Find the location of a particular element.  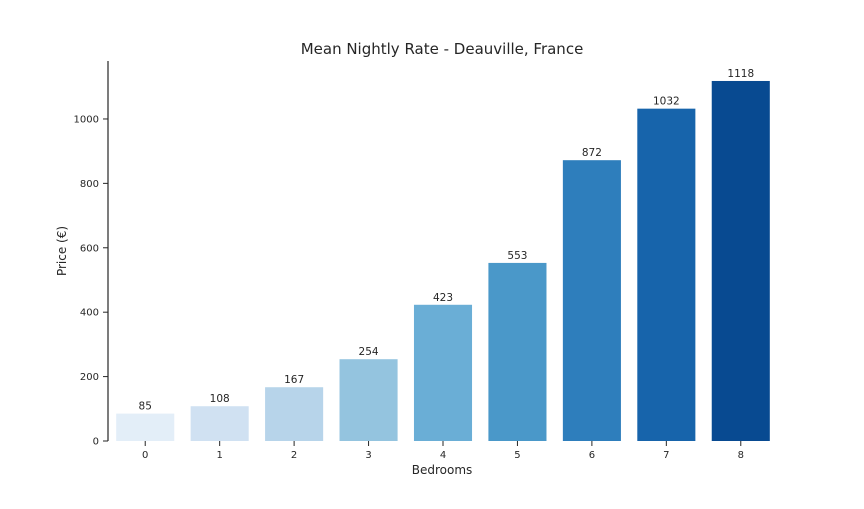

x-tick-label-3: 3 is located at coordinates (368, 455).